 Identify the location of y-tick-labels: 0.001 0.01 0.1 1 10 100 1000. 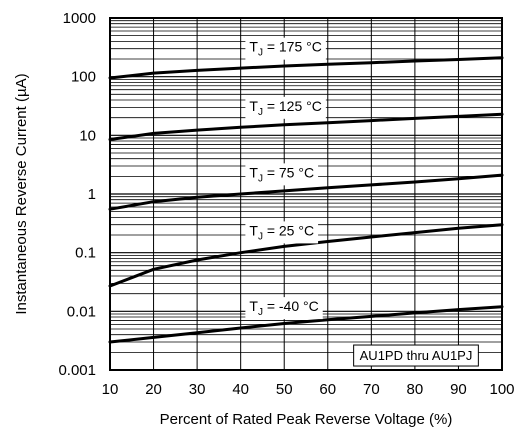
(77, 194).